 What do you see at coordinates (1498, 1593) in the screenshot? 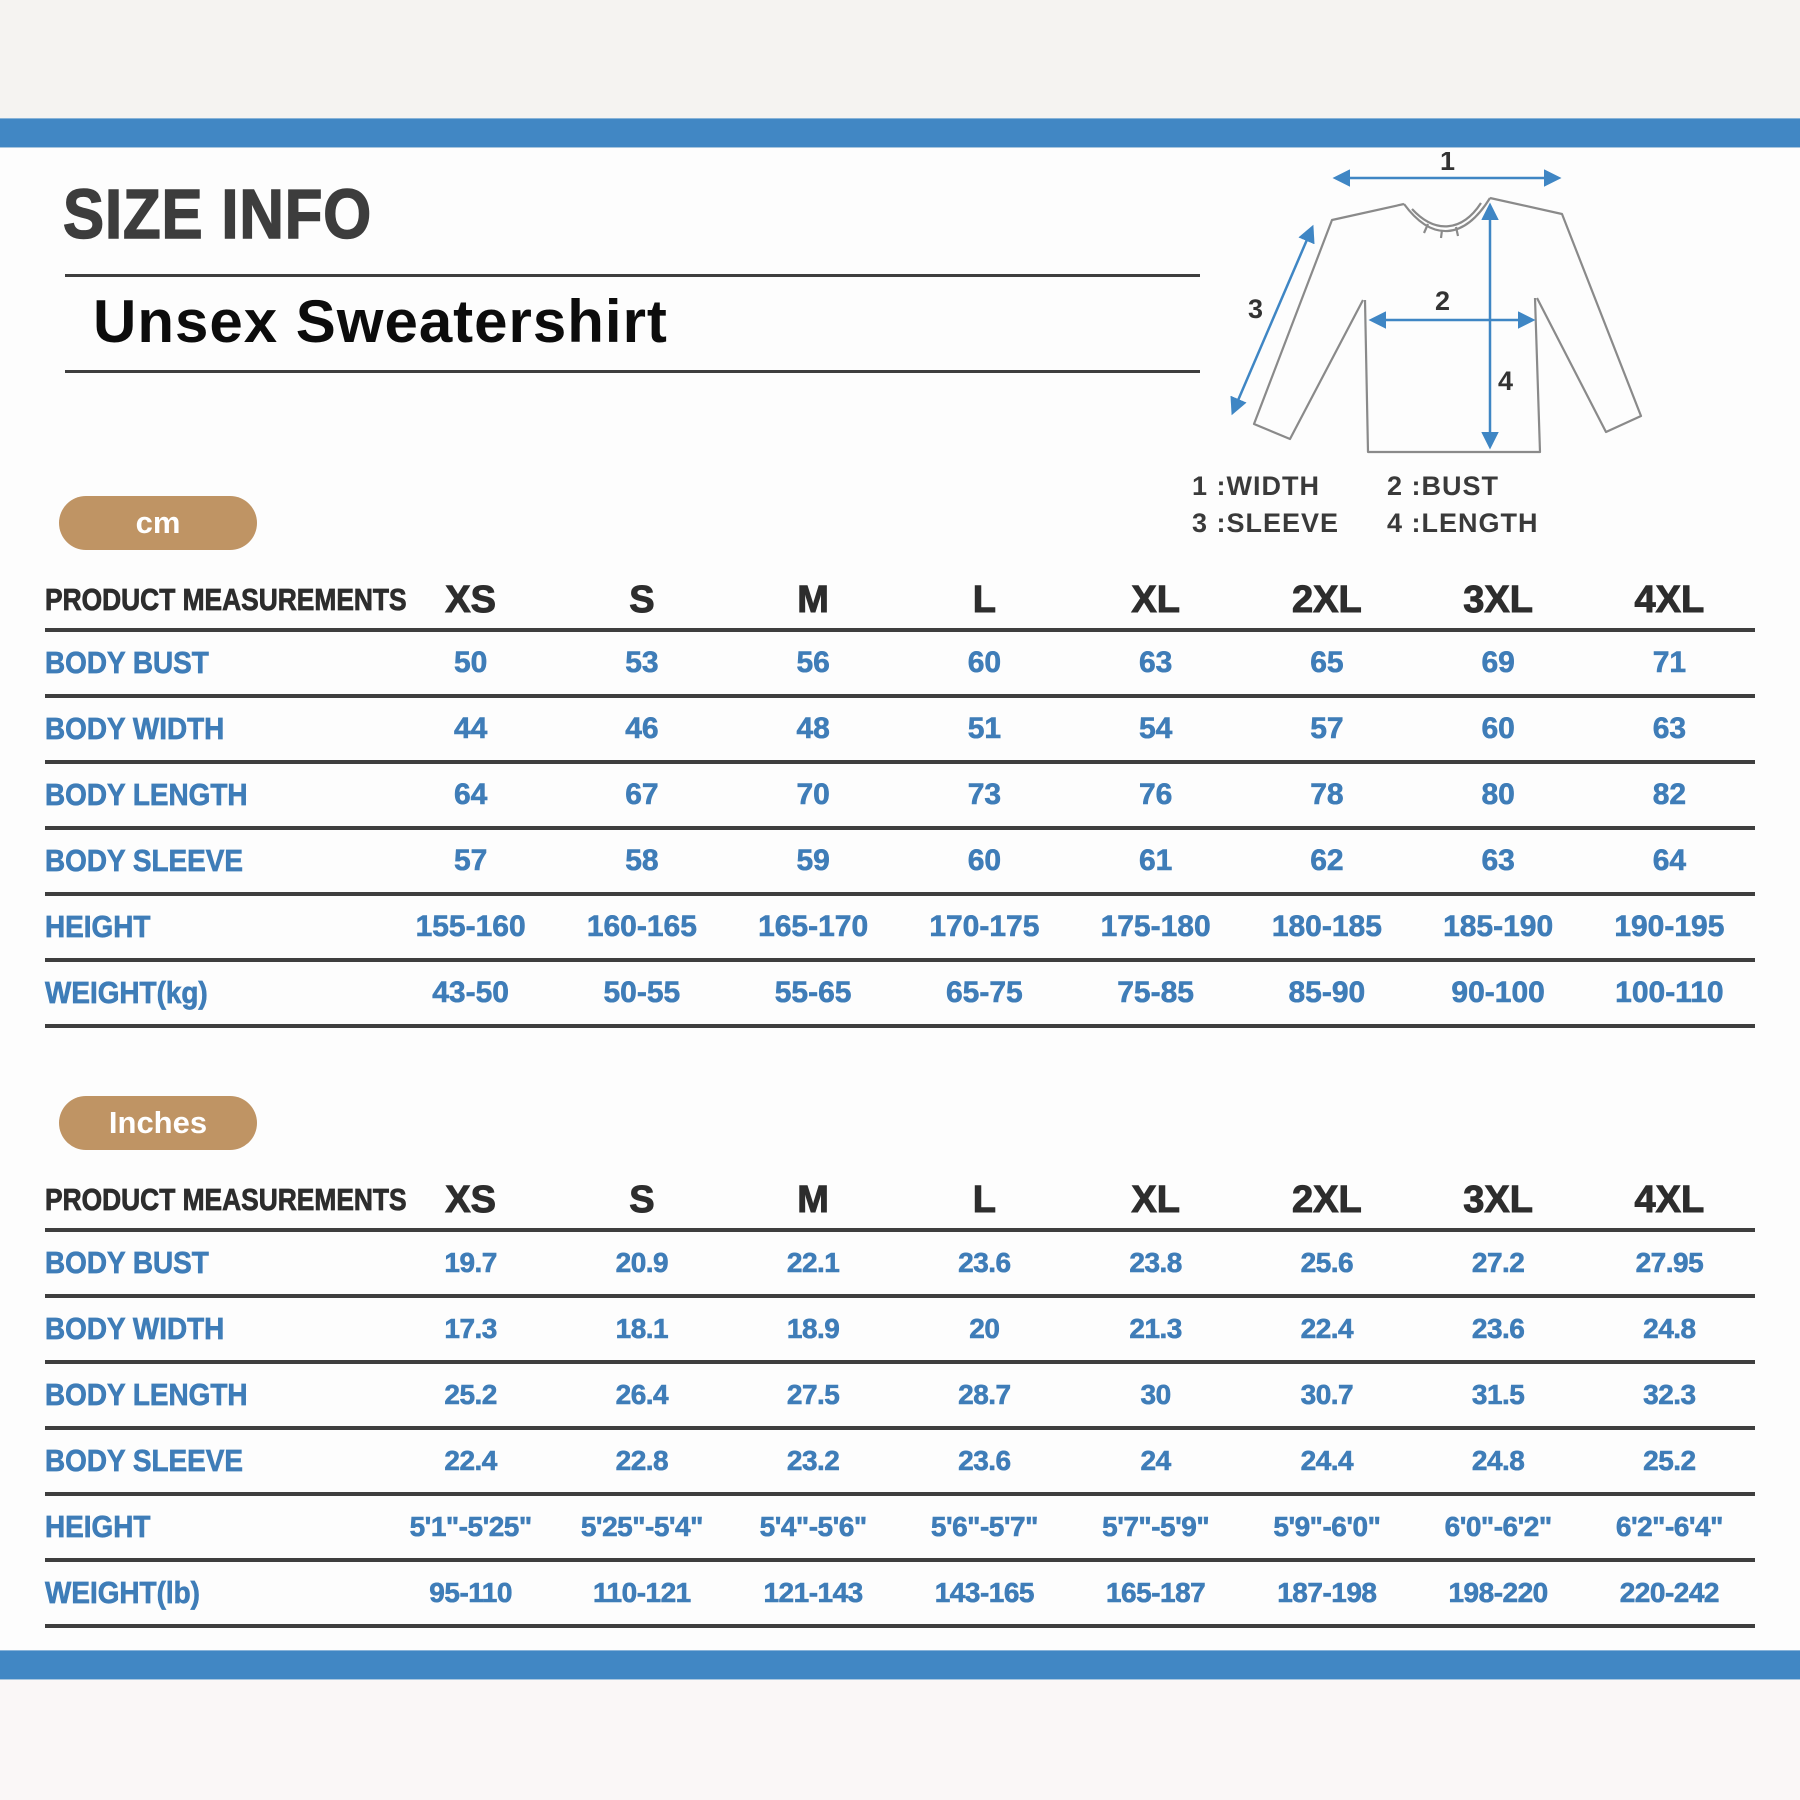
I see `measurement-value: 198-220` at bounding box center [1498, 1593].